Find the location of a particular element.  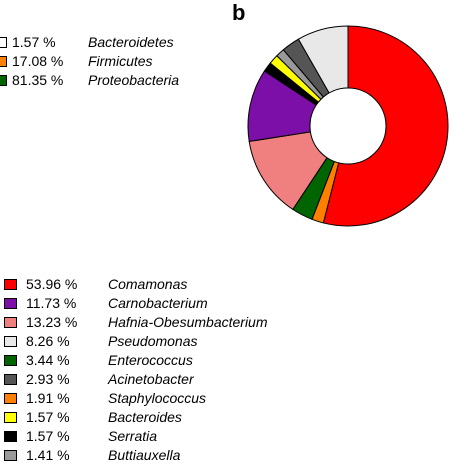

legend-percent: 81.35 % is located at coordinates (38, 80).